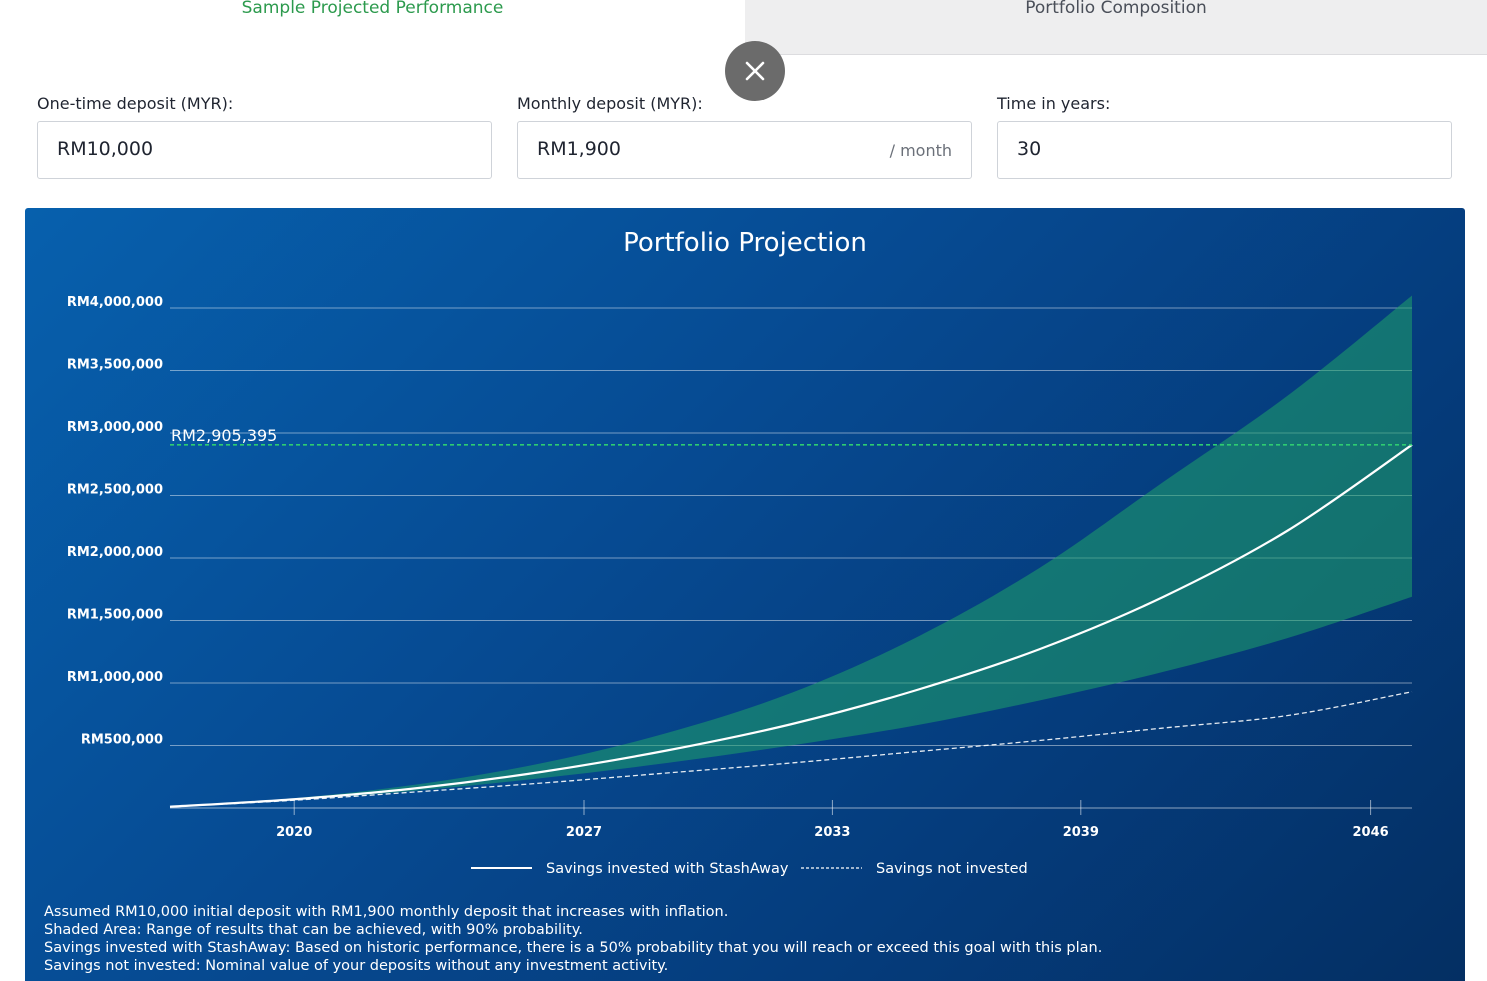 This screenshot has height=981, width=1487. What do you see at coordinates (122, 740) in the screenshot?
I see `y-tick-label: RM500,000` at bounding box center [122, 740].